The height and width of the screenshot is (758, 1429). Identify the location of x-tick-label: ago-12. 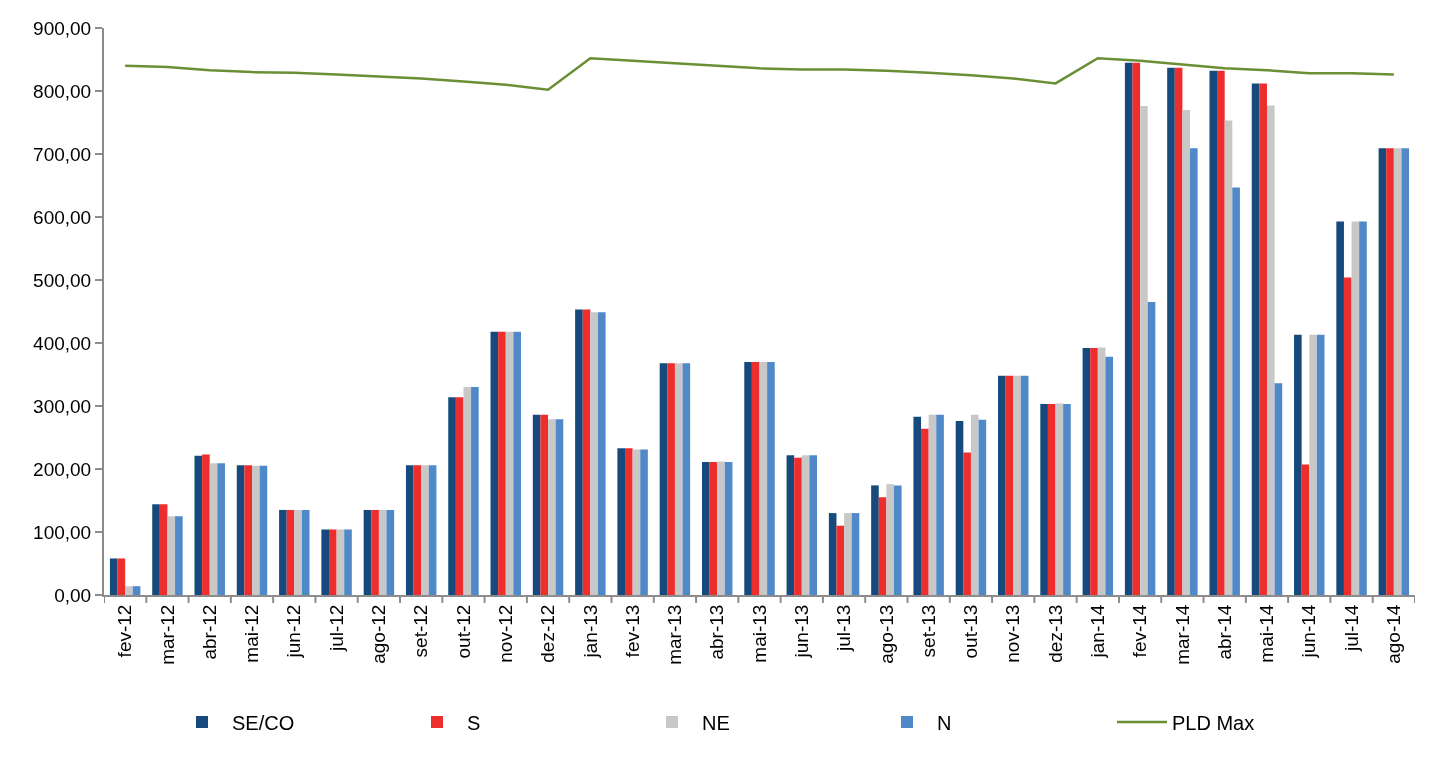
(379, 634).